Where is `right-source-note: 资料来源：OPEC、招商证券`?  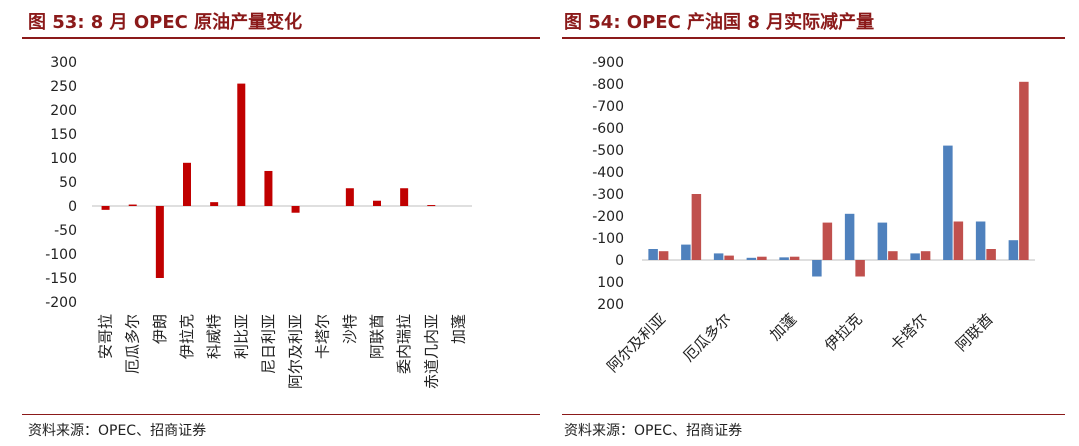 right-source-note: 资料来源：OPEC、招商证券 is located at coordinates (653, 431).